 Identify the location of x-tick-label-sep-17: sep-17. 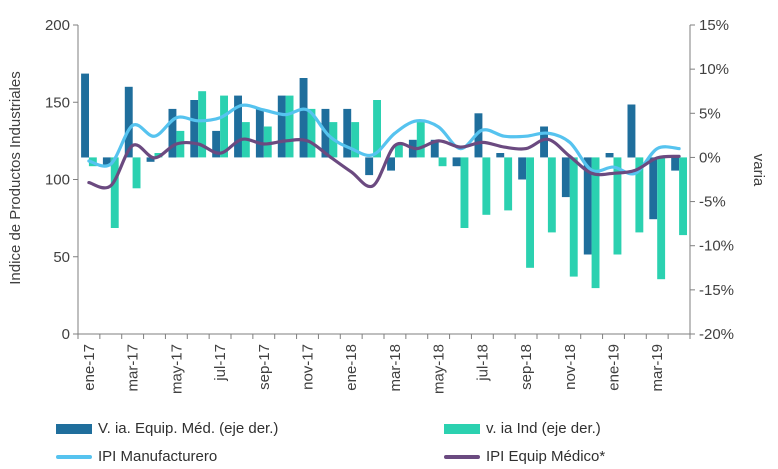
(264, 367).